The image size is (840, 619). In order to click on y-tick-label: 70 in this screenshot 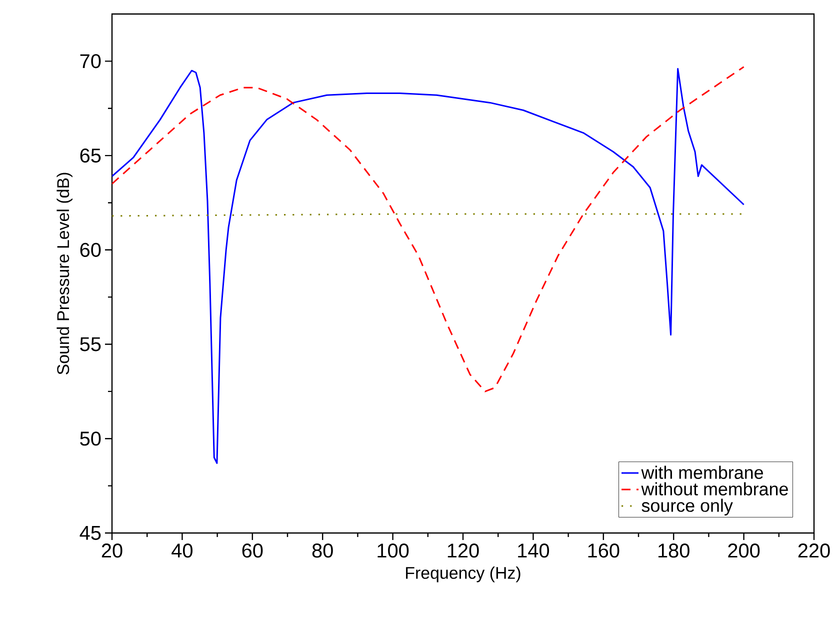, I will do `click(90, 61)`.